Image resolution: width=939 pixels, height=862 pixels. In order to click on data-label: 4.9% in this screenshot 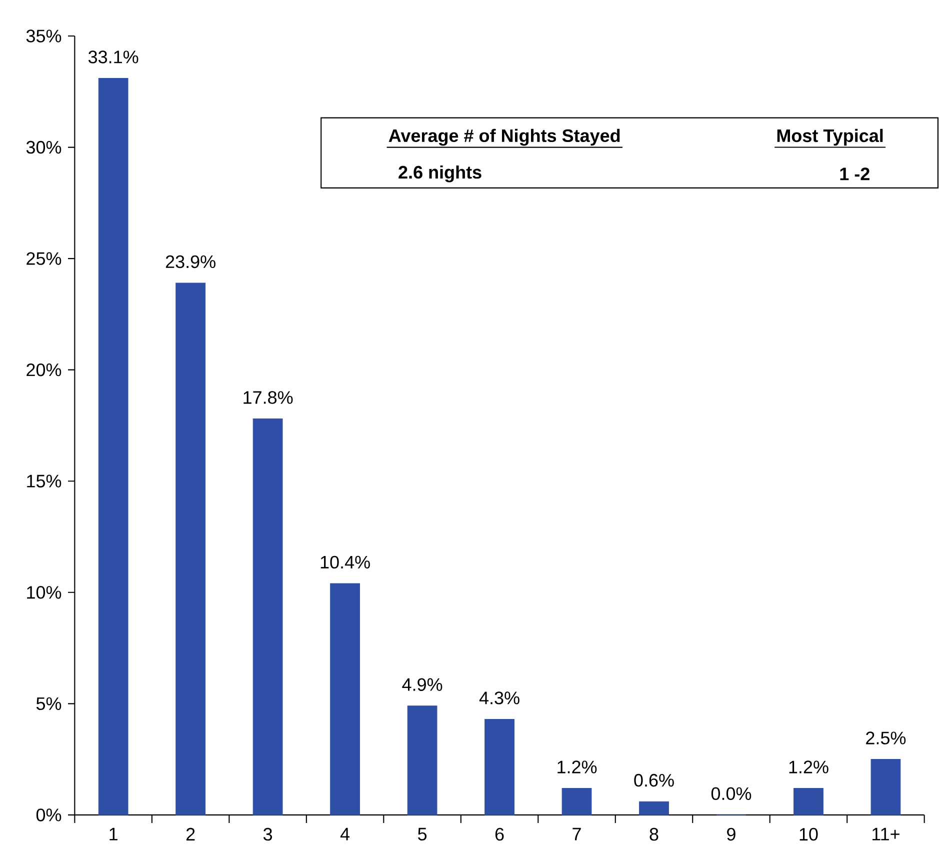, I will do `click(422, 685)`.